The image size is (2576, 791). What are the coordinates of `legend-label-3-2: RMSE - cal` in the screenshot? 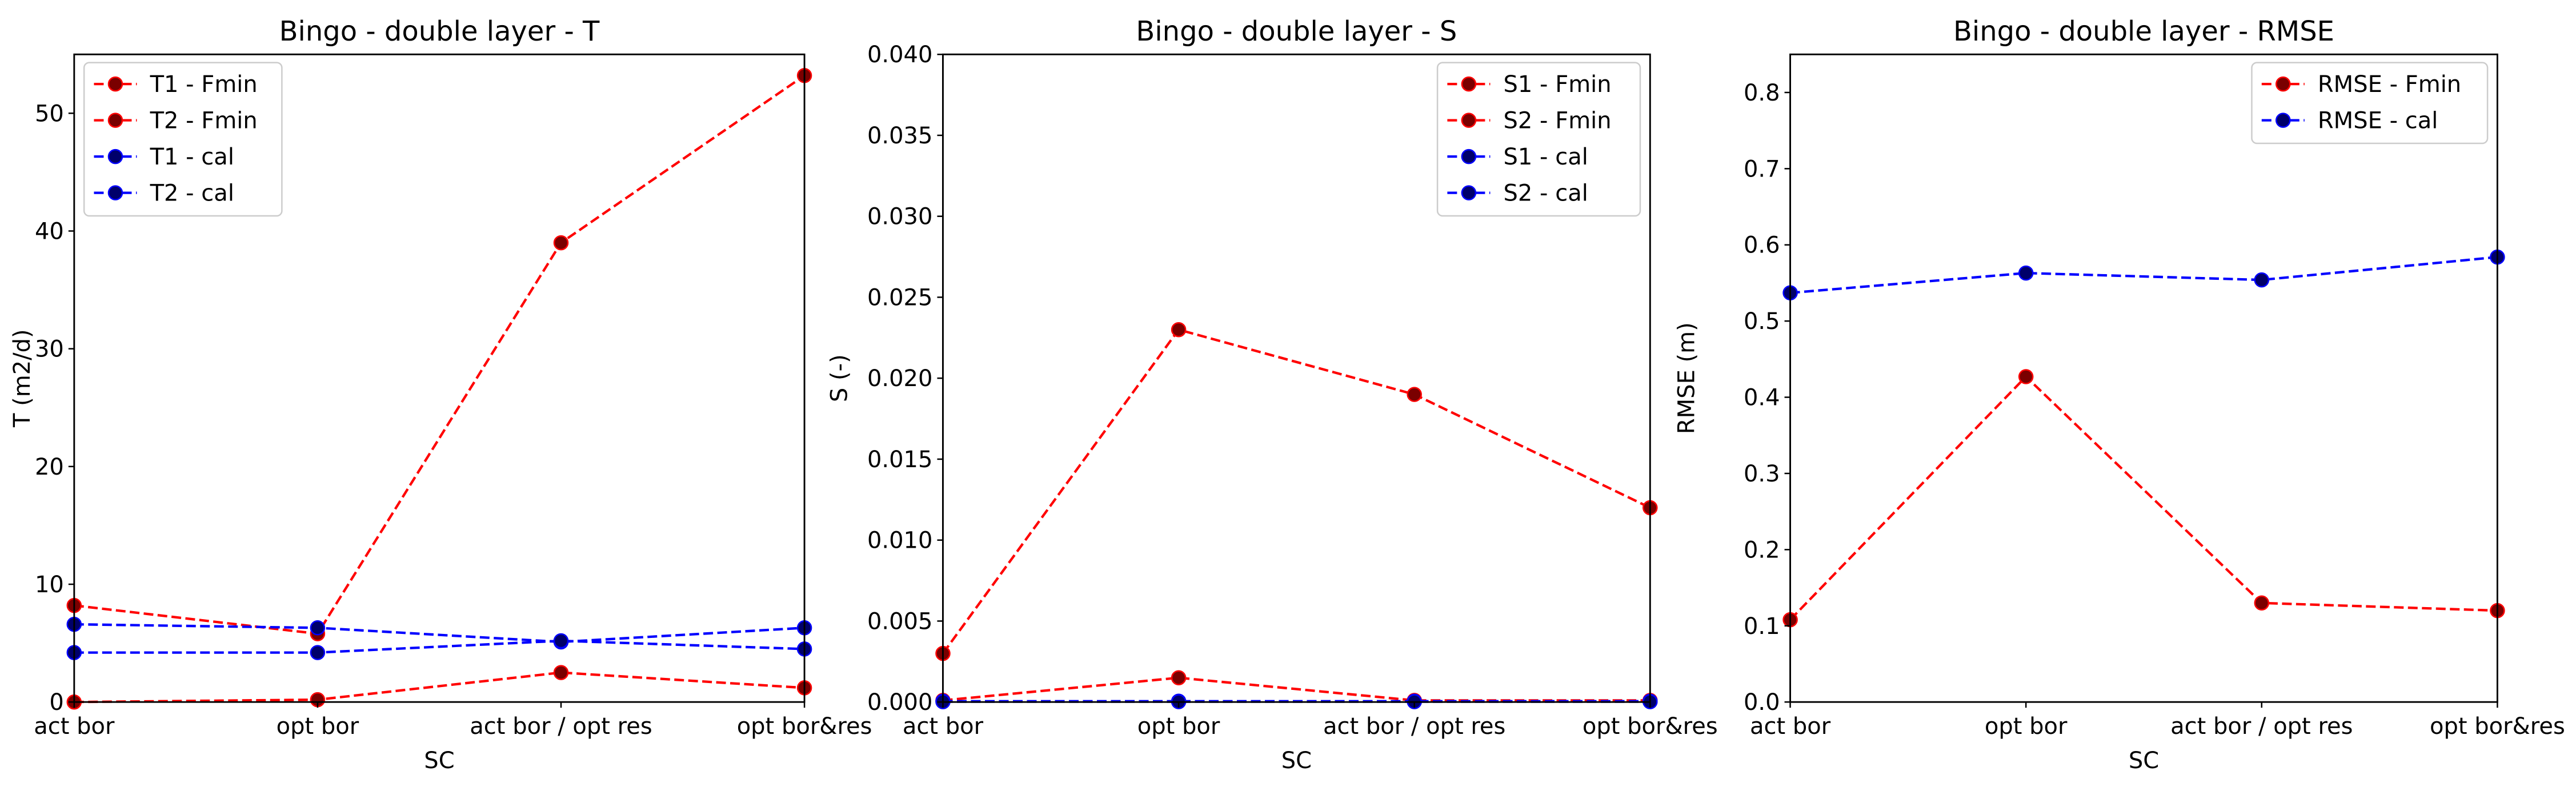 It's located at (2378, 121).